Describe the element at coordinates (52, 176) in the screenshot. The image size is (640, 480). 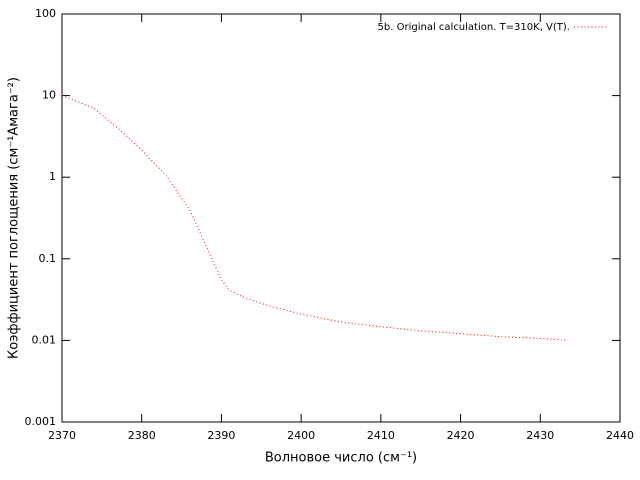
I see `y-tick-label: 1` at that location.